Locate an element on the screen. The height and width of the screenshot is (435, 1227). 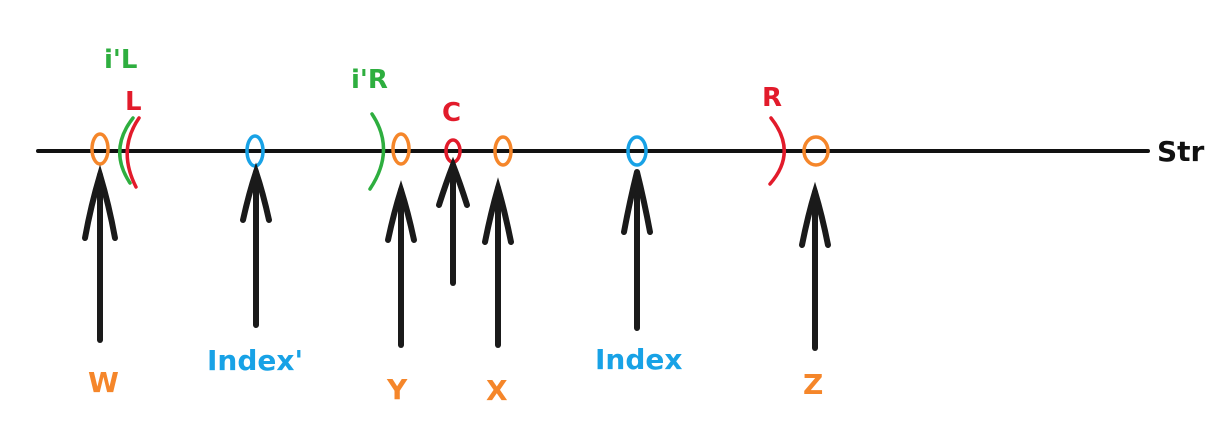
label-i-prime-r: i'R is located at coordinates (369, 80).